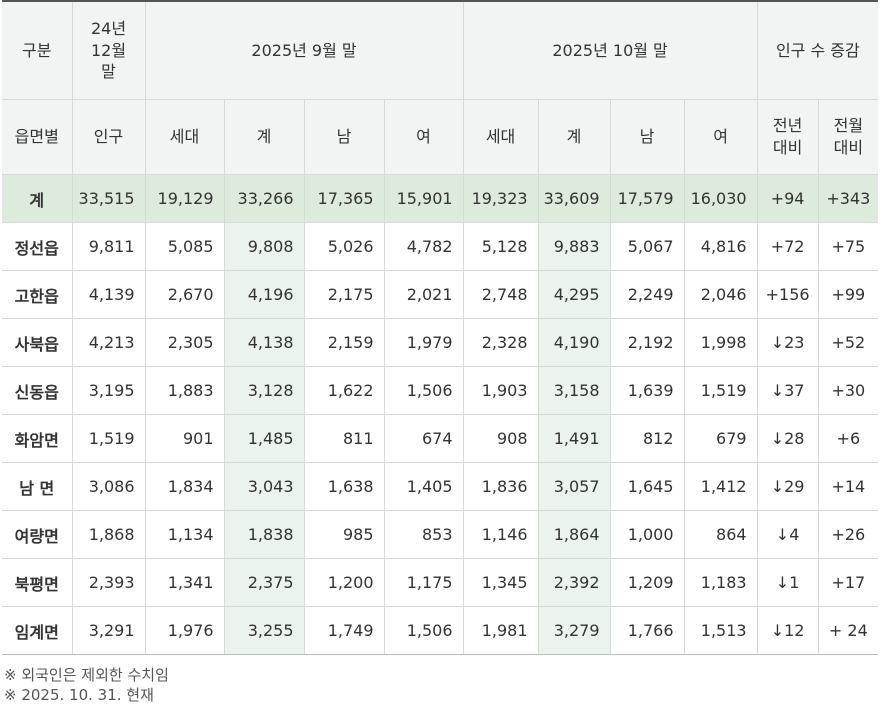 The image size is (880, 719). What do you see at coordinates (574, 486) in the screenshot?
I see `oct-total-cell: 3,057` at bounding box center [574, 486].